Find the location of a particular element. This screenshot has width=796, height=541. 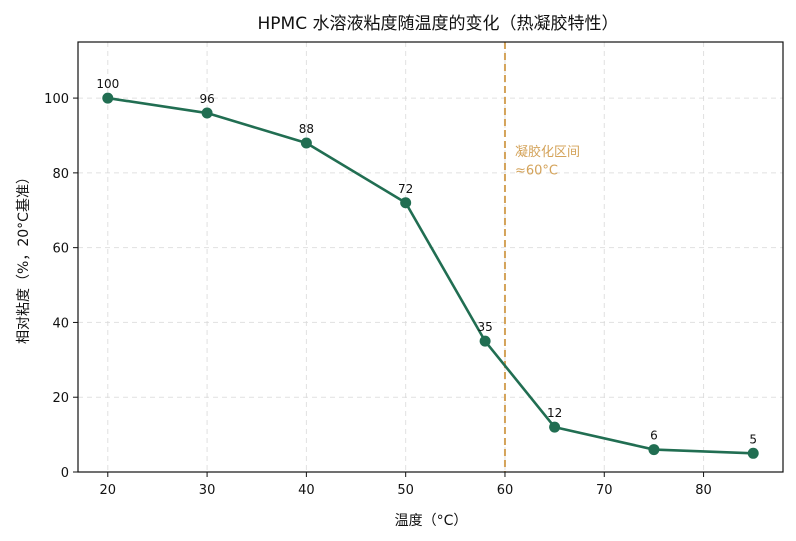

y-tick-label: 0 is located at coordinates (65, 473).